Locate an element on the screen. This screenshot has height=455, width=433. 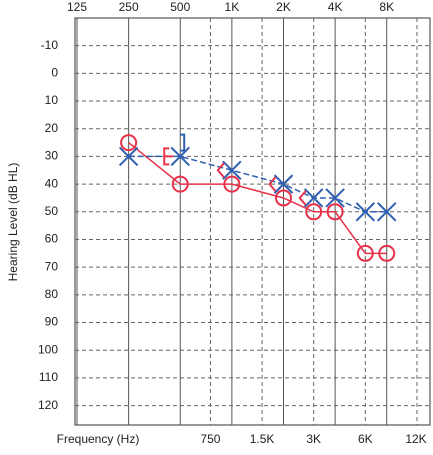
y-tick-label: 120 is located at coordinates (48, 405).